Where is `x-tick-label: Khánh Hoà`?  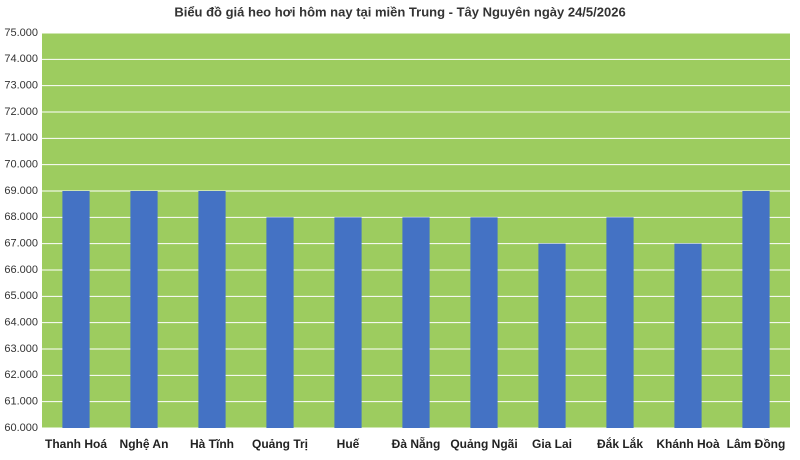
x-tick-label: Khánh Hoà is located at coordinates (688, 444).